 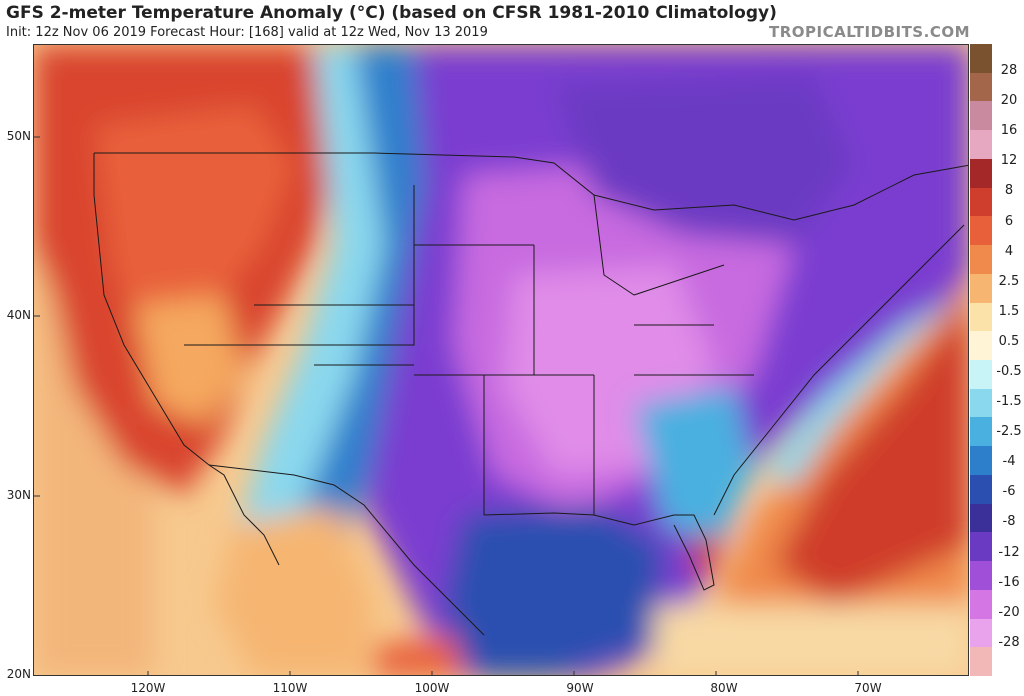 What do you see at coordinates (1009, 582) in the screenshot?
I see `colorbar-label: -16` at bounding box center [1009, 582].